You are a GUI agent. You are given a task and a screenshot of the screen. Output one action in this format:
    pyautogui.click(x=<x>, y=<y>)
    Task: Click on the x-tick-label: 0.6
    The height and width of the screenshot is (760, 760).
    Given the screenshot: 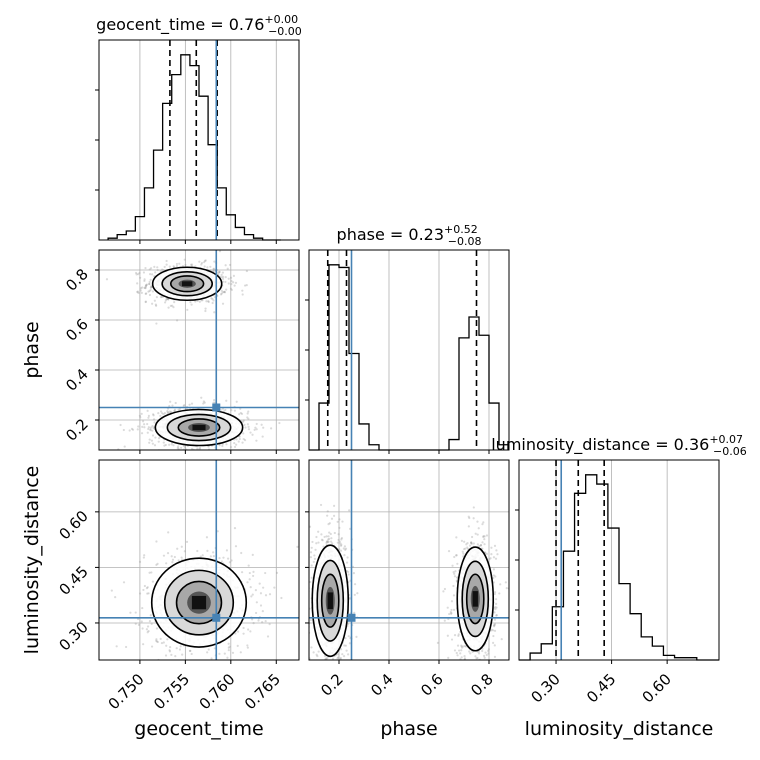 What is the action you would take?
    pyautogui.click(x=432, y=685)
    